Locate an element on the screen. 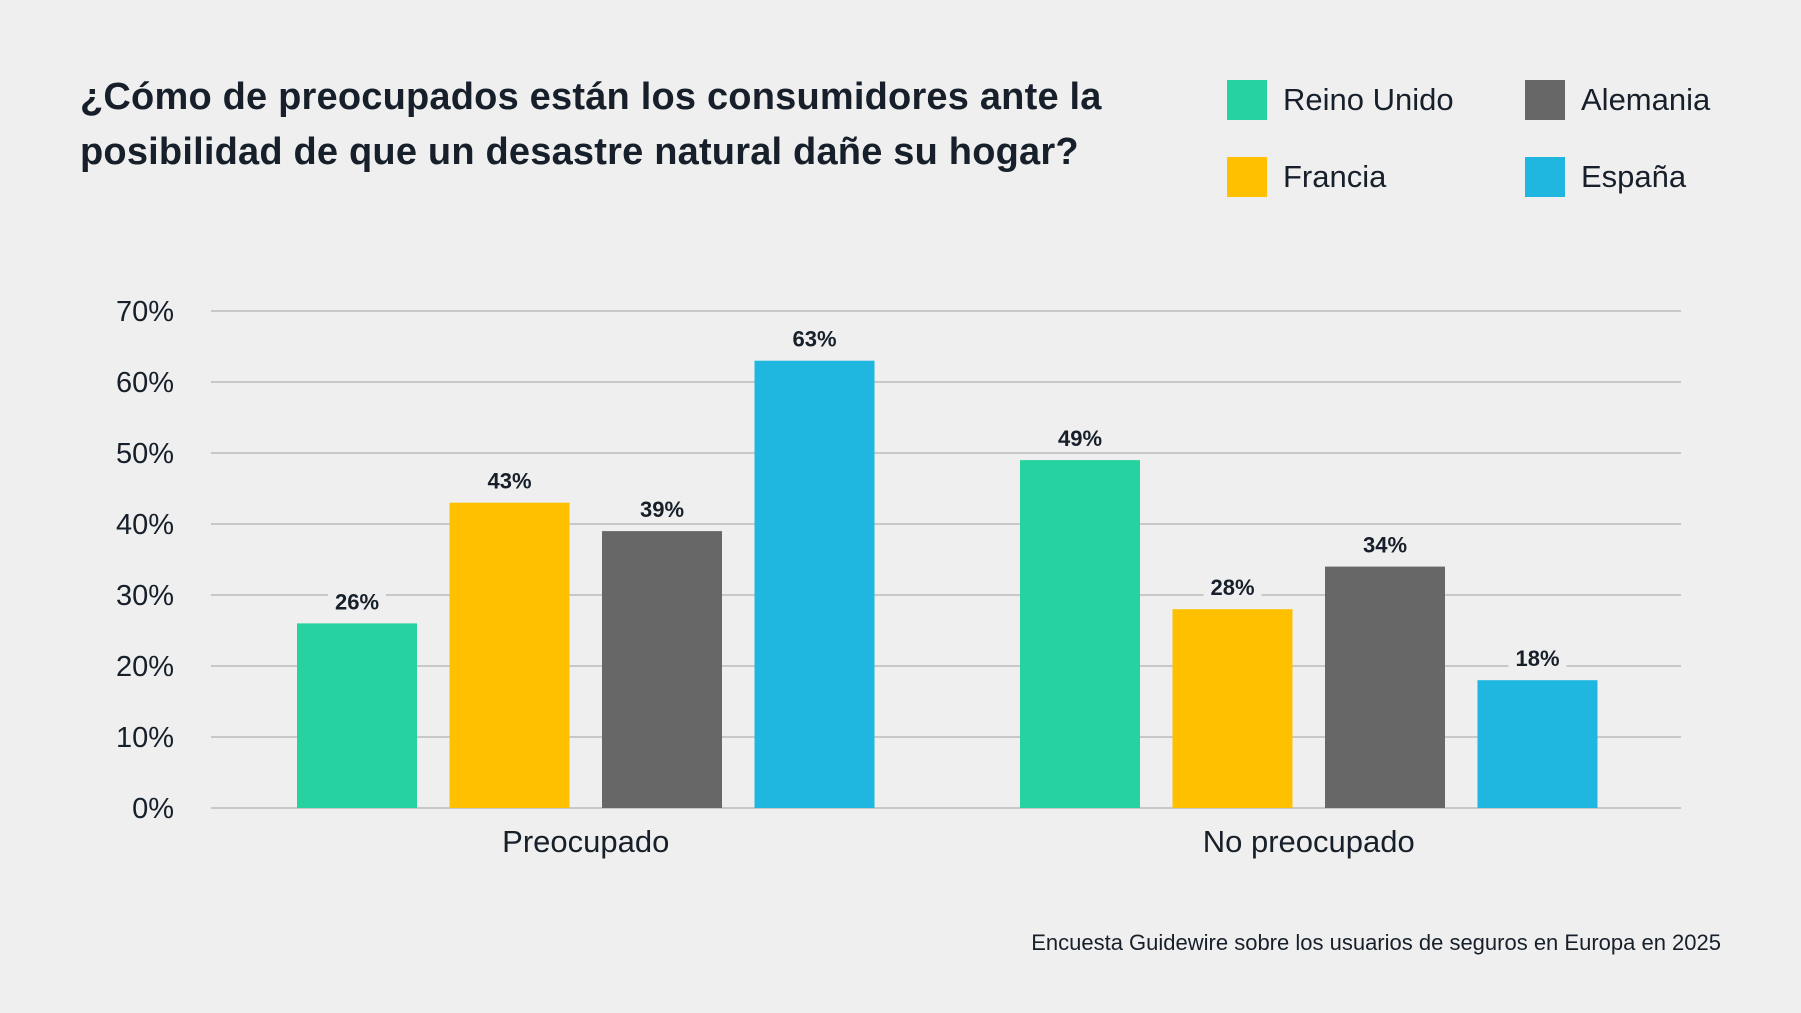 This screenshot has width=1801, height=1013. y-tick-label: 30% is located at coordinates (145, 596).